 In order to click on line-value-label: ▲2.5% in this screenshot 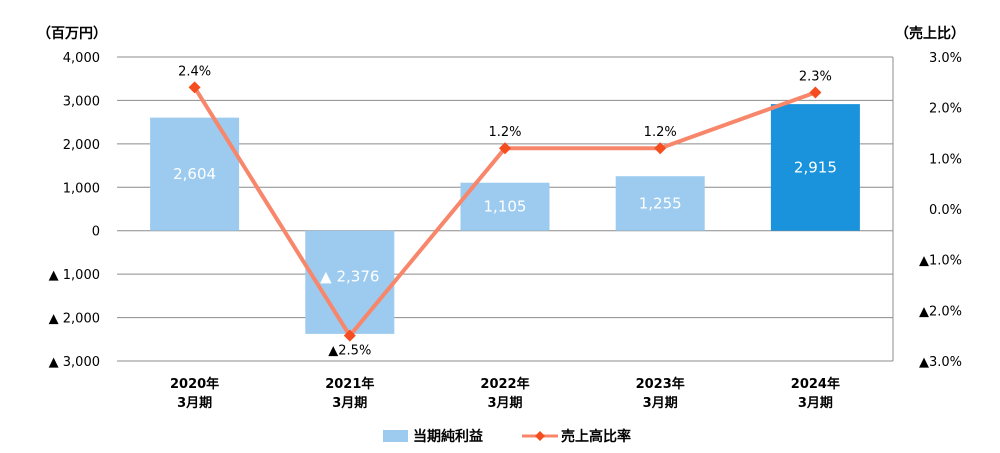, I will do `click(349, 351)`.